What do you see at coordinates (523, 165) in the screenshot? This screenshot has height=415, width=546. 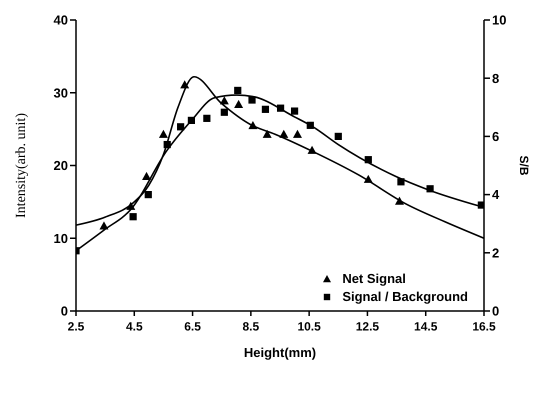 I see `y2-axis-title: S/B` at bounding box center [523, 165].